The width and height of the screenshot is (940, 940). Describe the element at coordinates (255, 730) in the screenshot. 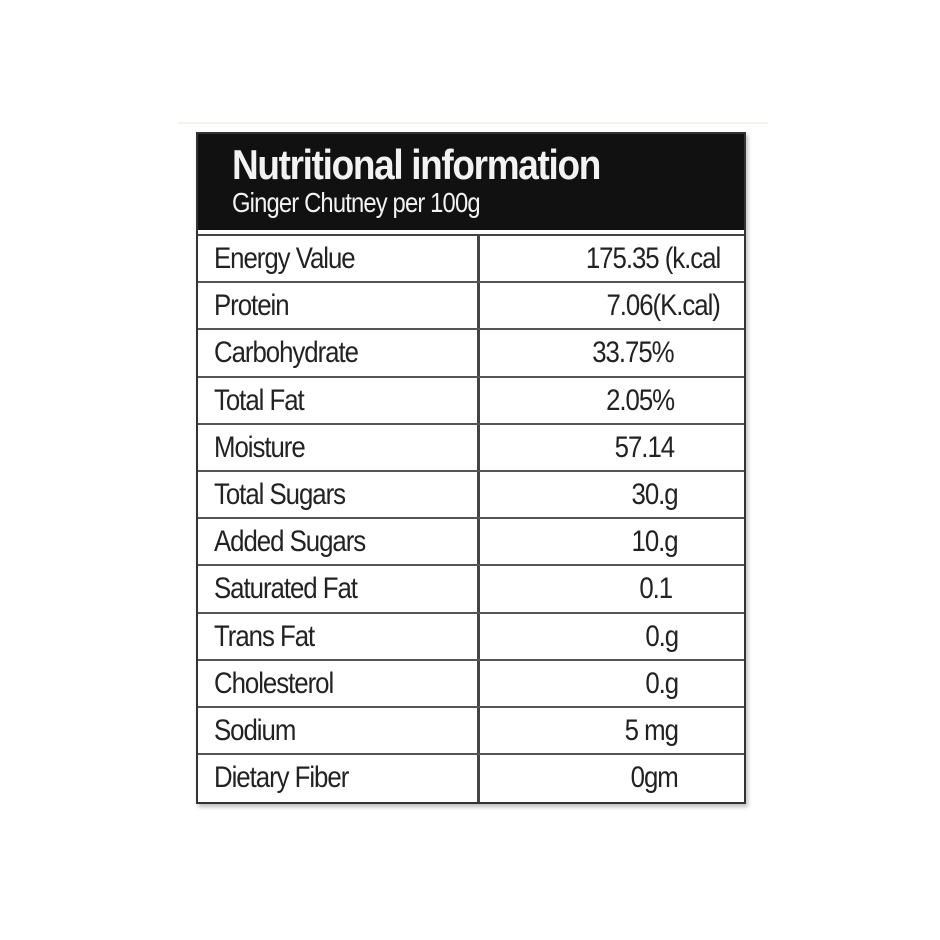

I see `nutrient-name-text: Sodium` at that location.